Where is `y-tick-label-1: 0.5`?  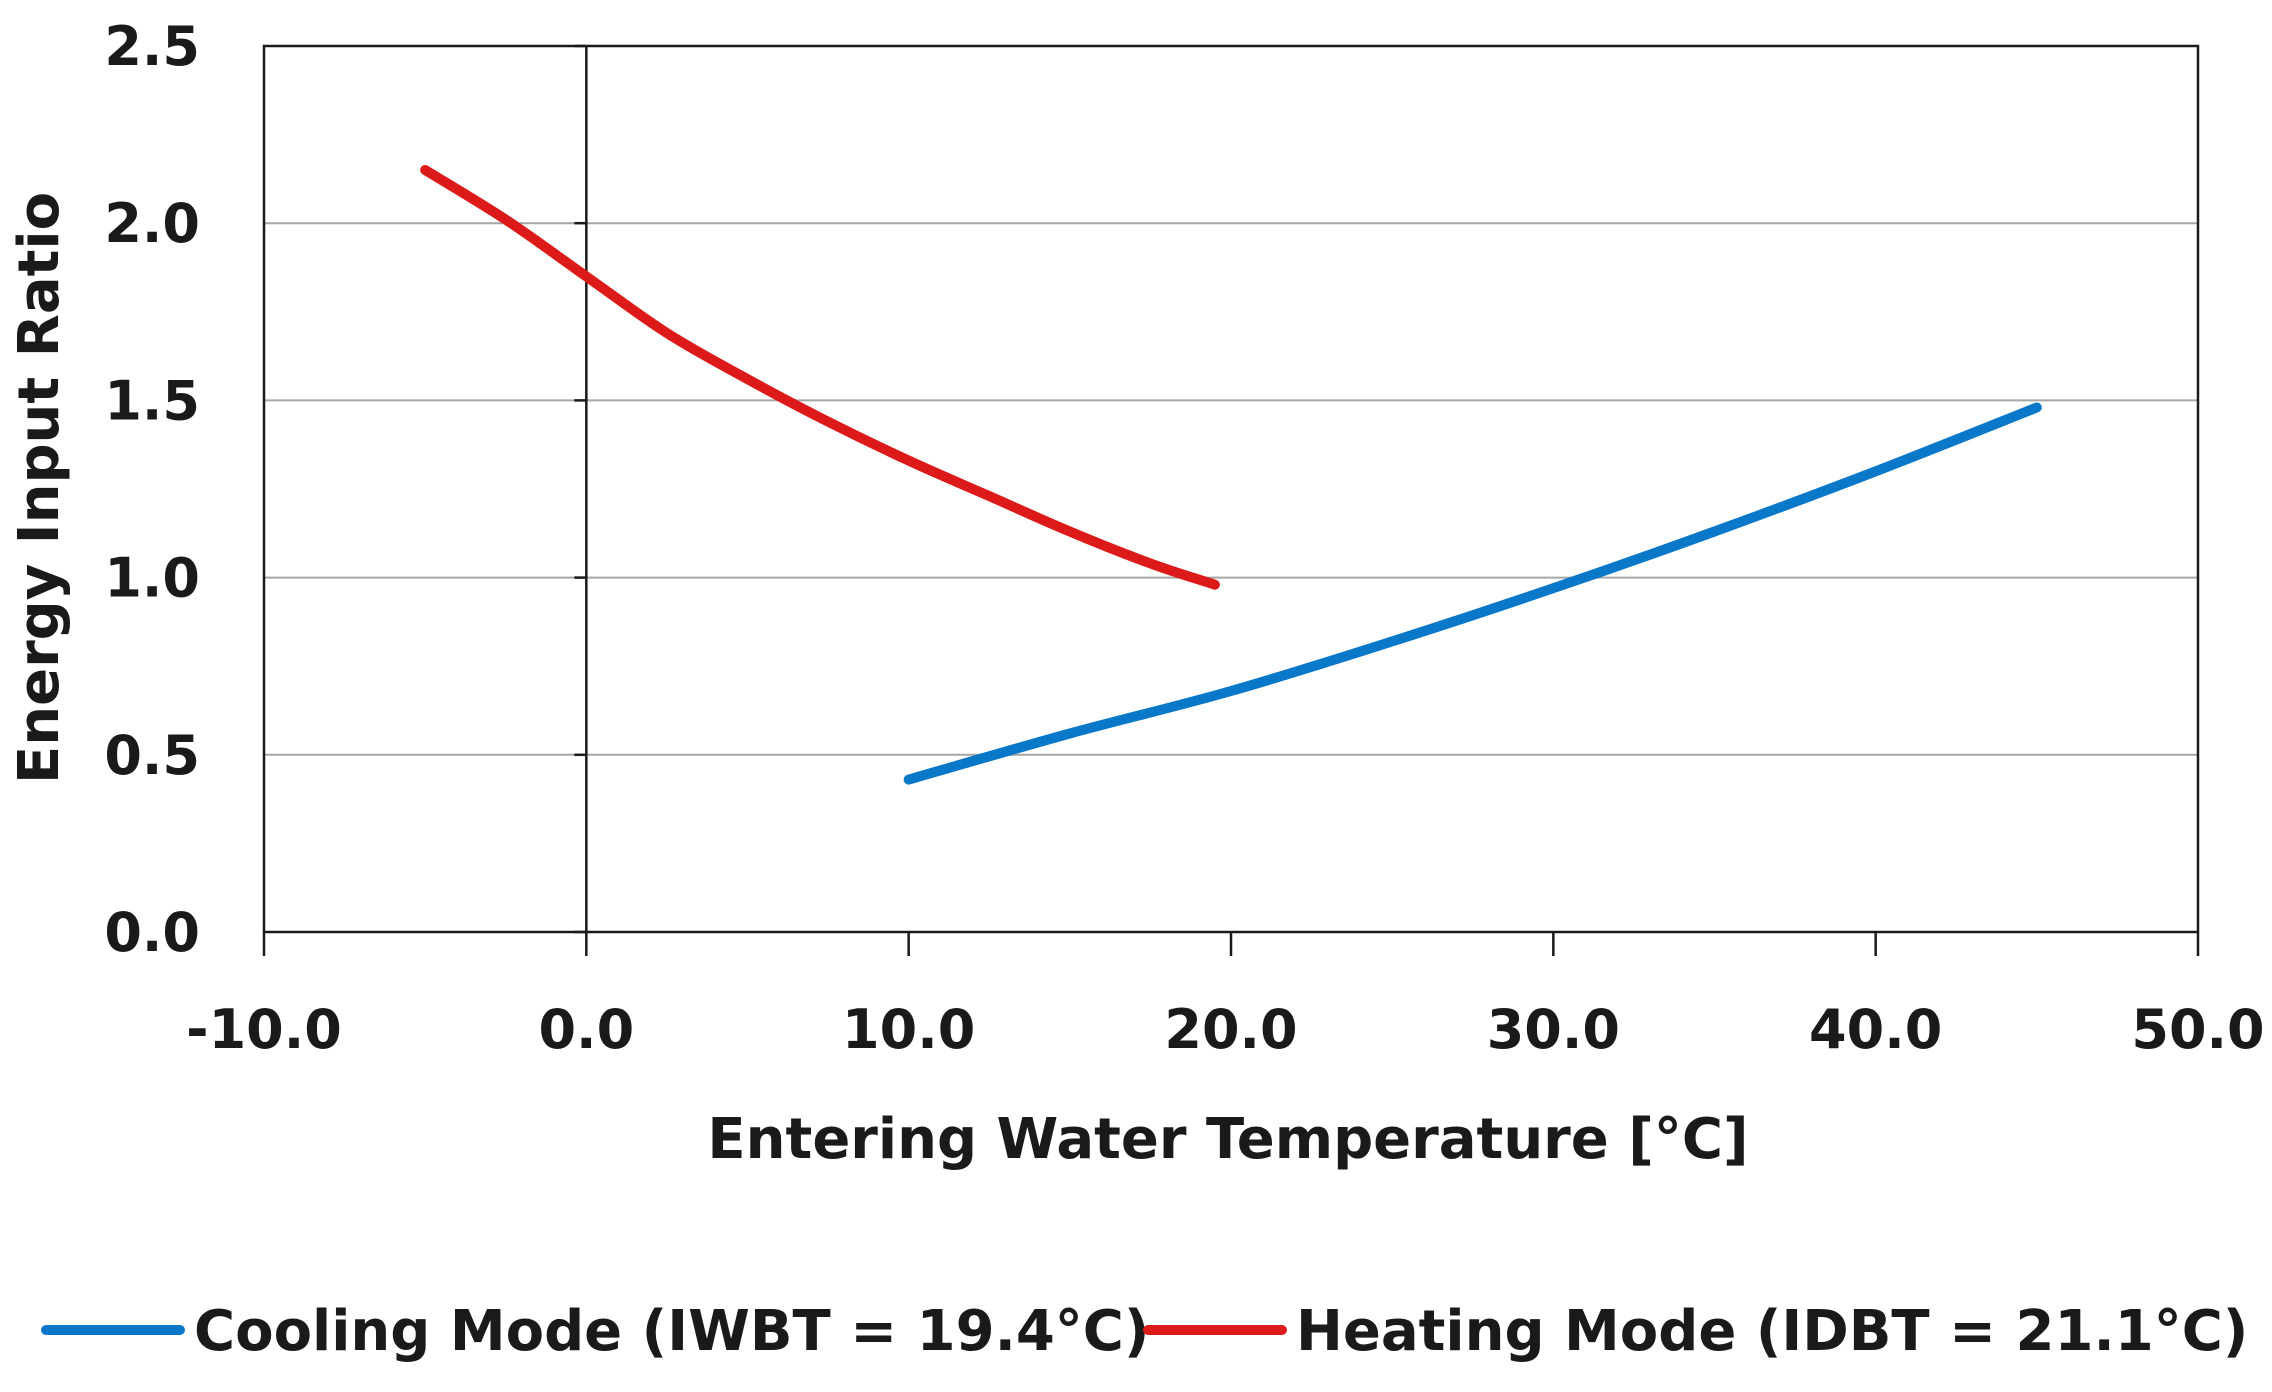 y-tick-label-1: 0.5 is located at coordinates (152, 755).